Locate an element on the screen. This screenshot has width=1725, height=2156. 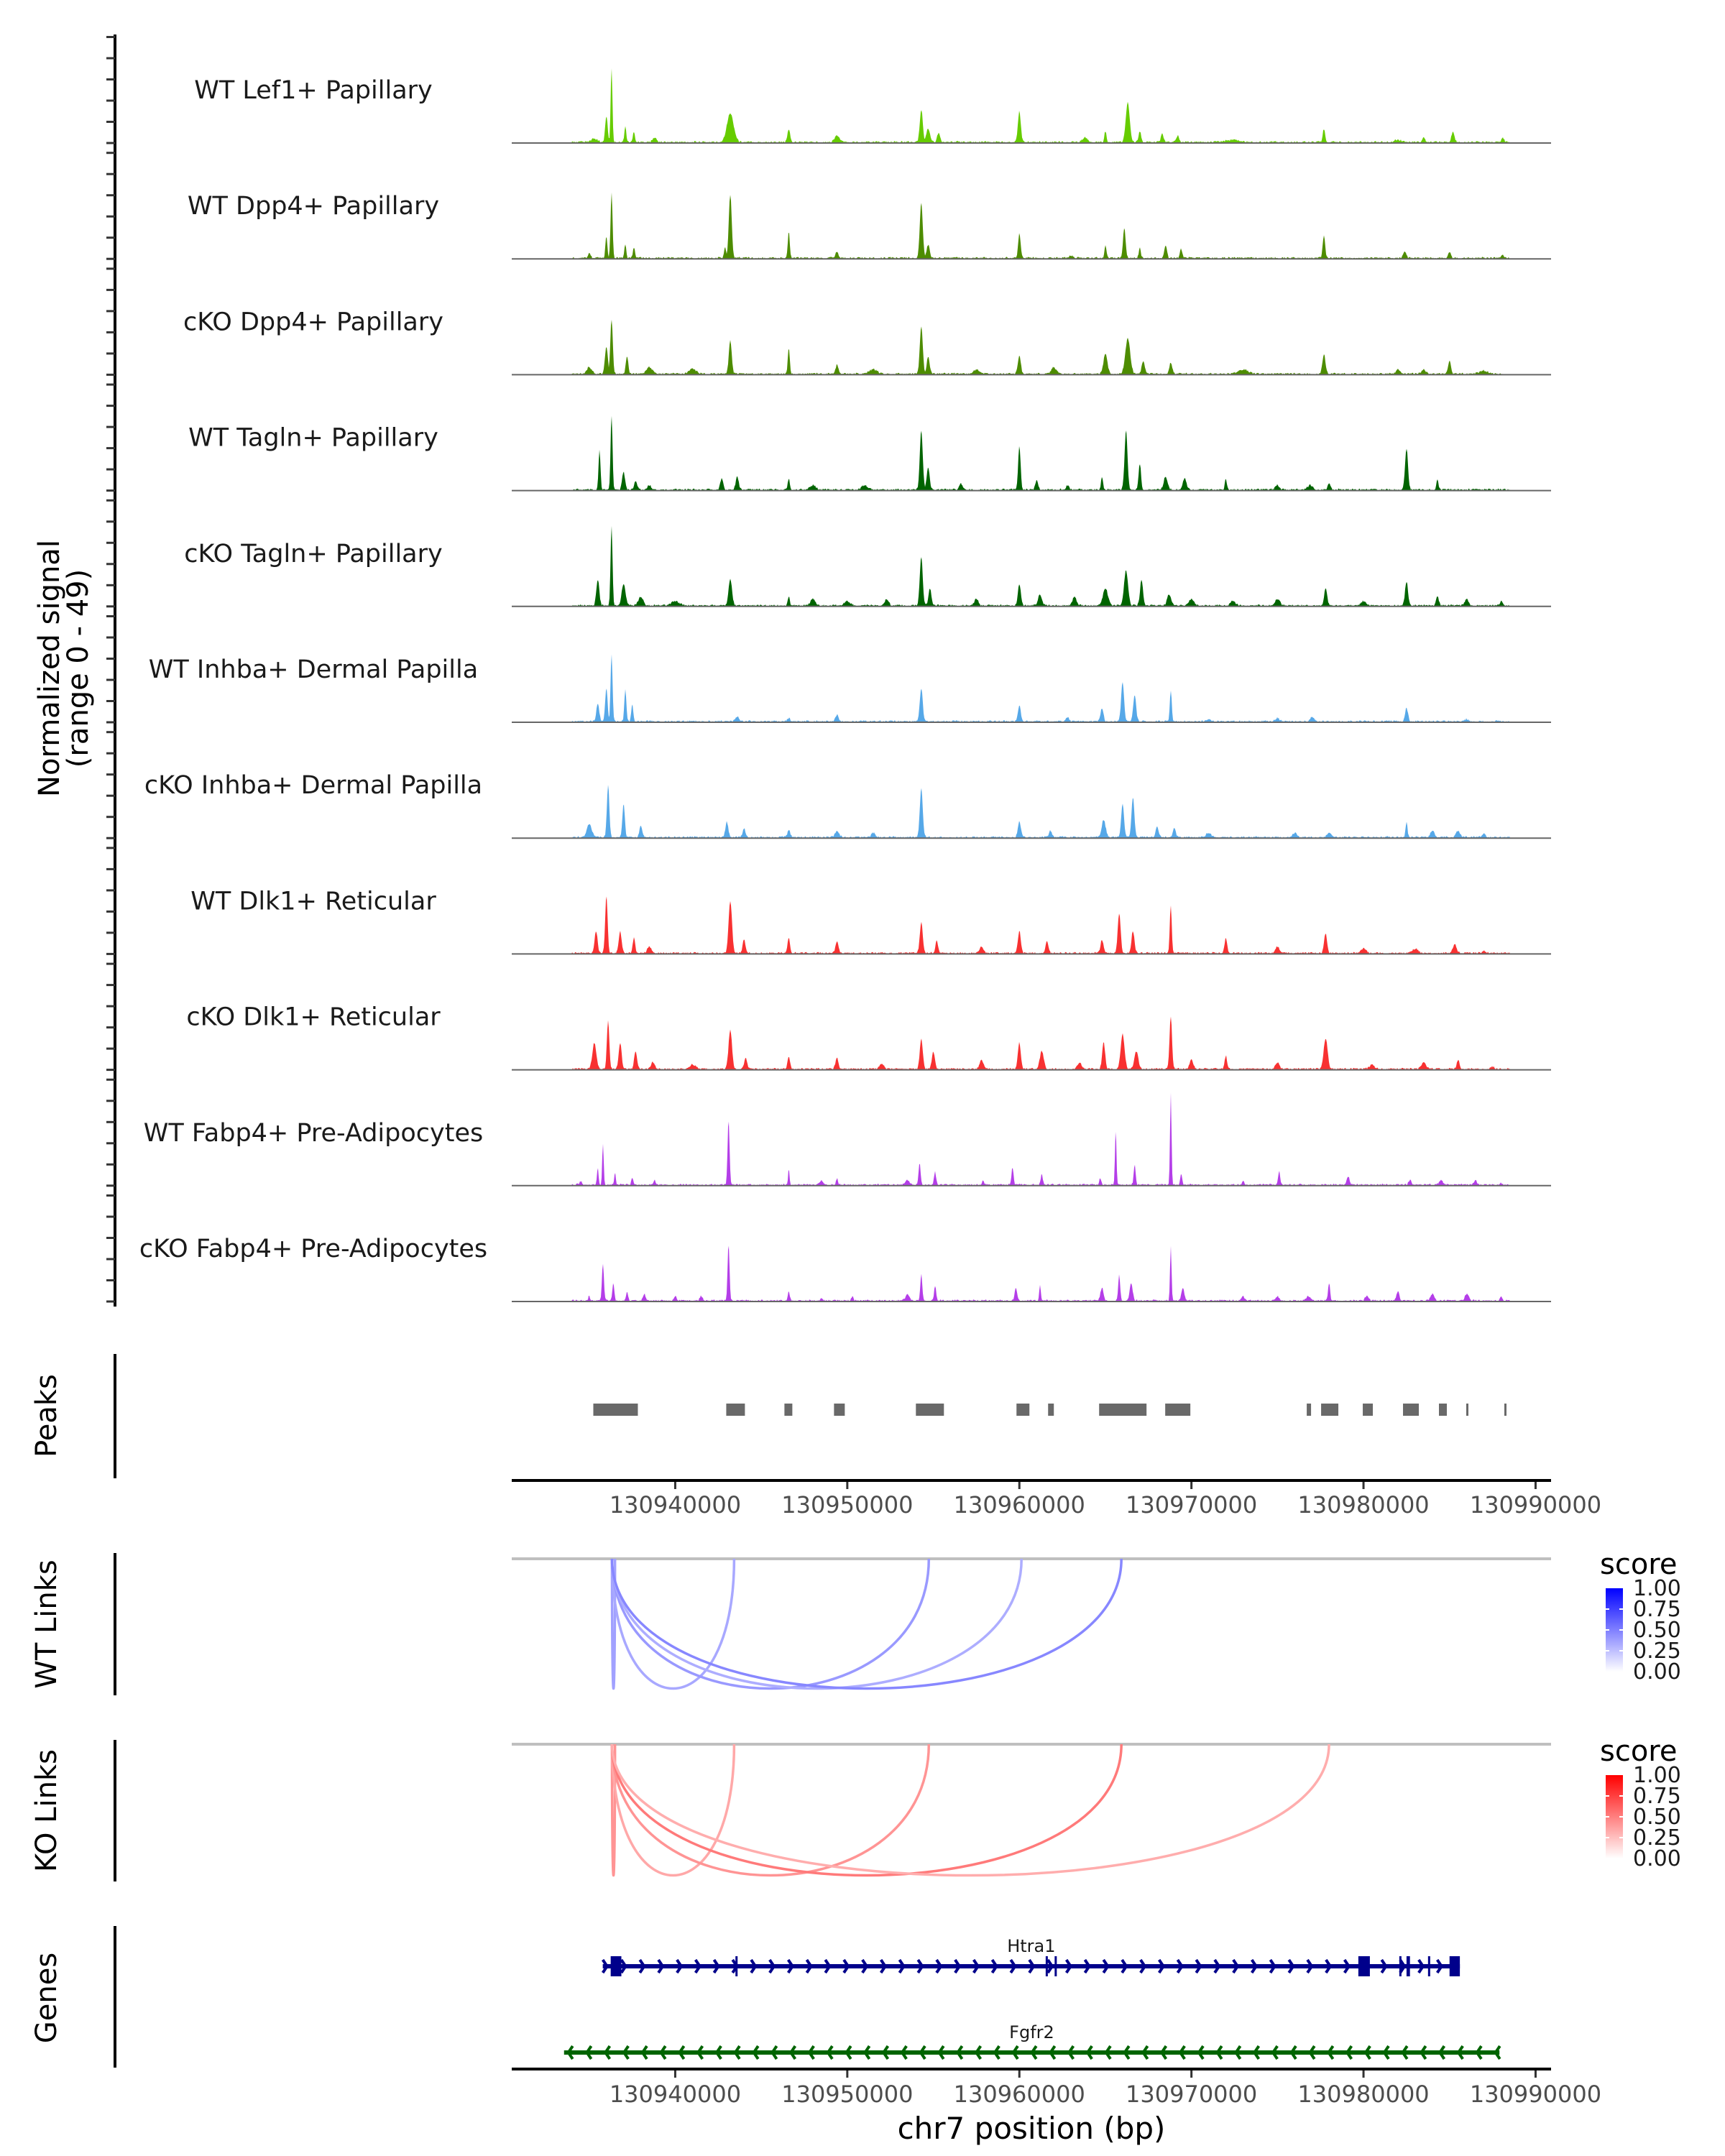
x-axis-tick-label: 130980000 is located at coordinates (1363, 2094).